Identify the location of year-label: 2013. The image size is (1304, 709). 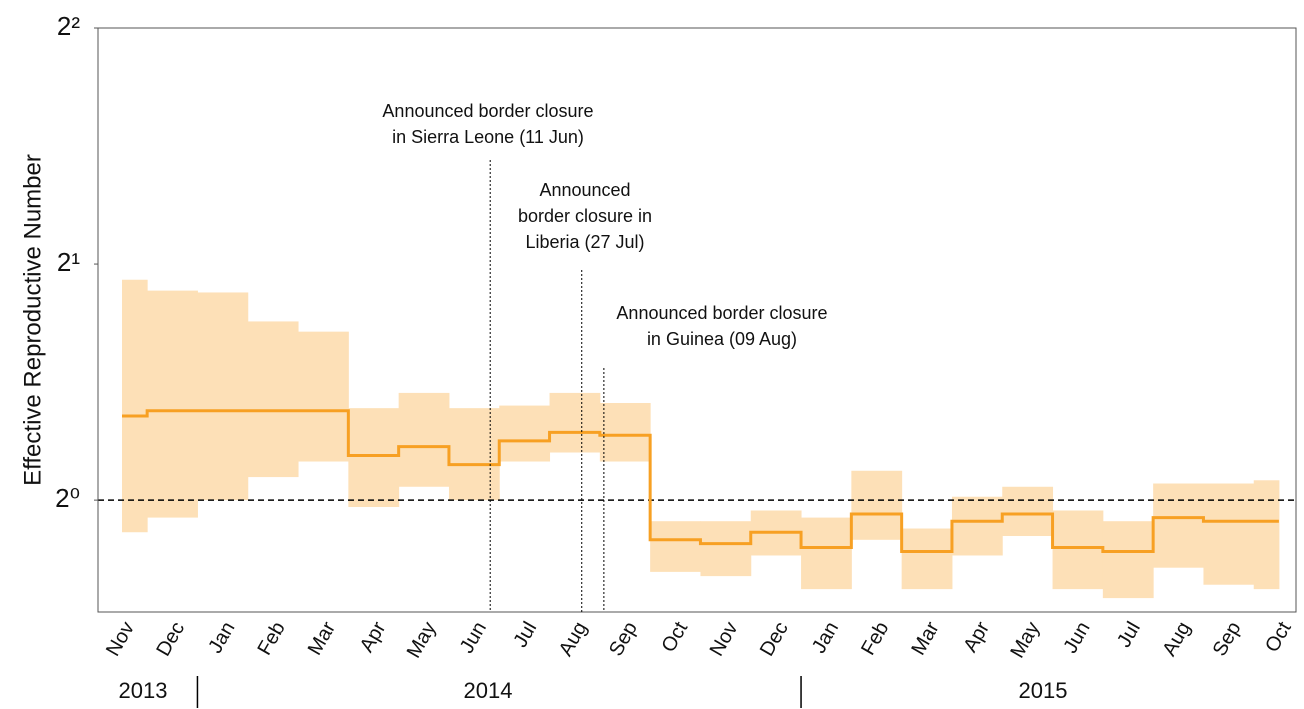
(143, 690).